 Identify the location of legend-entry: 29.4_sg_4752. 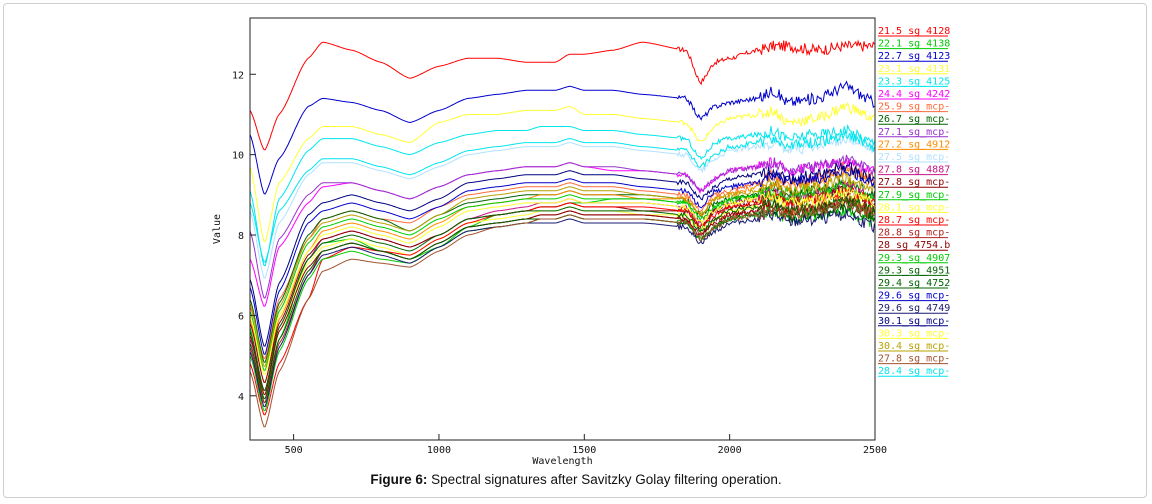
(914, 283).